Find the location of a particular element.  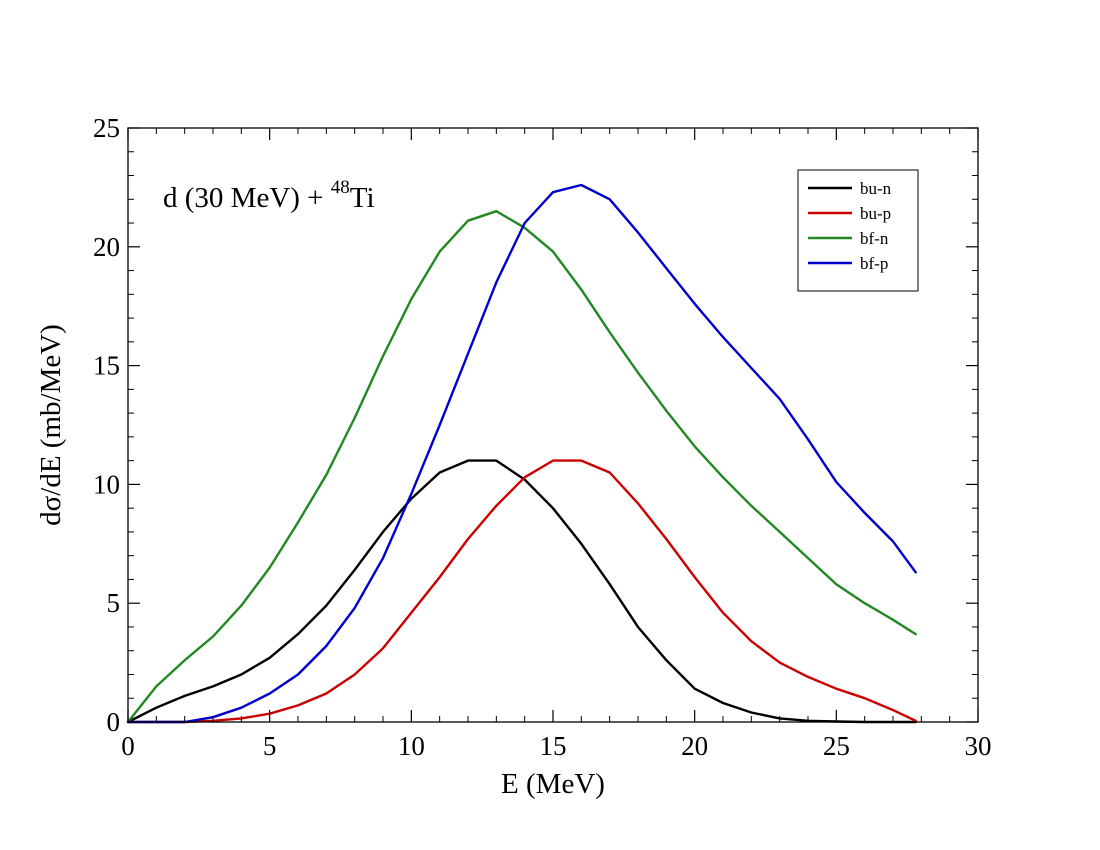

annotation-superscript: 48 is located at coordinates (340, 187).